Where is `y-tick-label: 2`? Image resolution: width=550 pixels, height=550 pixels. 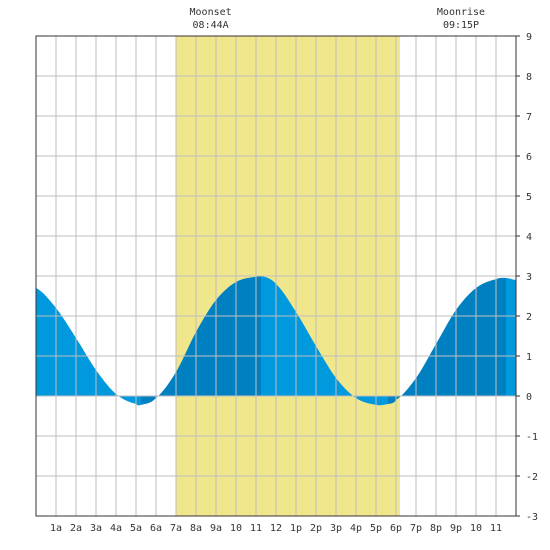 y-tick-label: 2 is located at coordinates (529, 317).